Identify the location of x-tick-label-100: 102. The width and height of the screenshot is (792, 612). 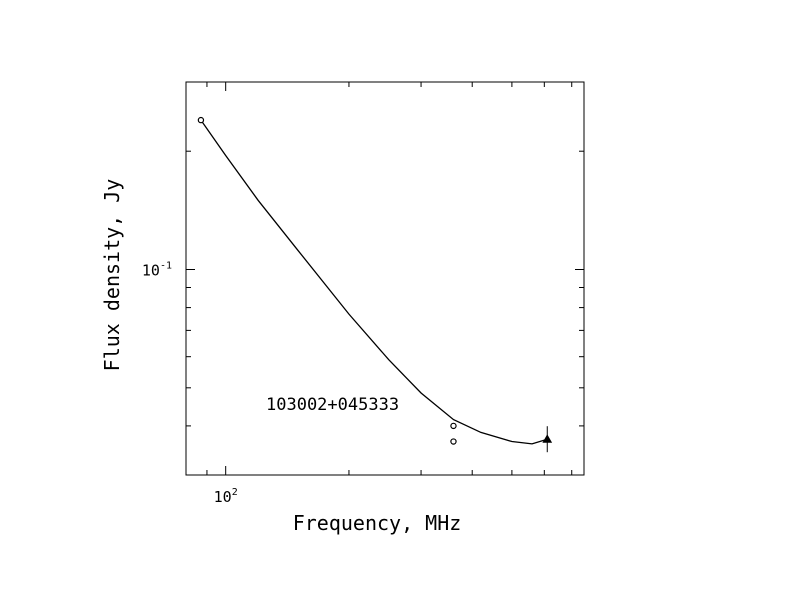
(226, 496).